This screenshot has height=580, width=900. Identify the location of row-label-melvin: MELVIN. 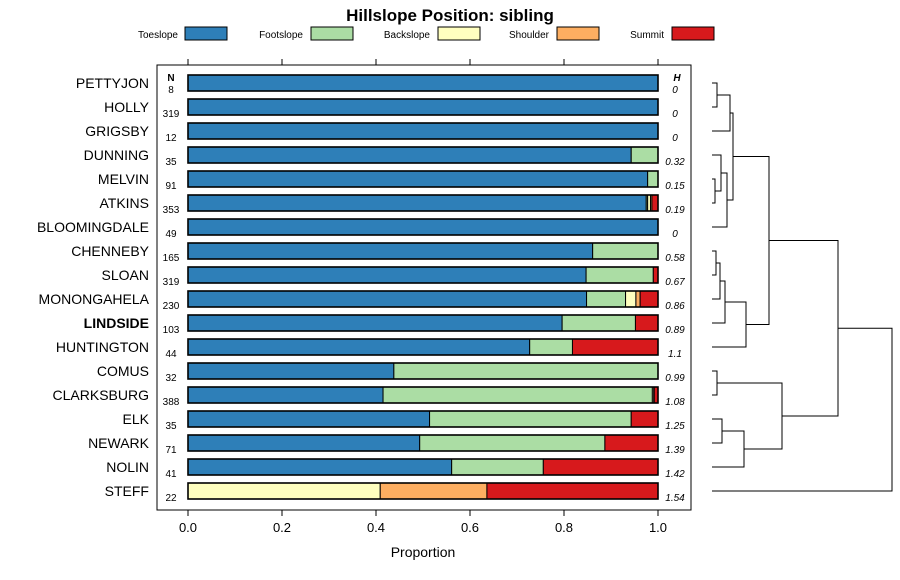
(123, 179).